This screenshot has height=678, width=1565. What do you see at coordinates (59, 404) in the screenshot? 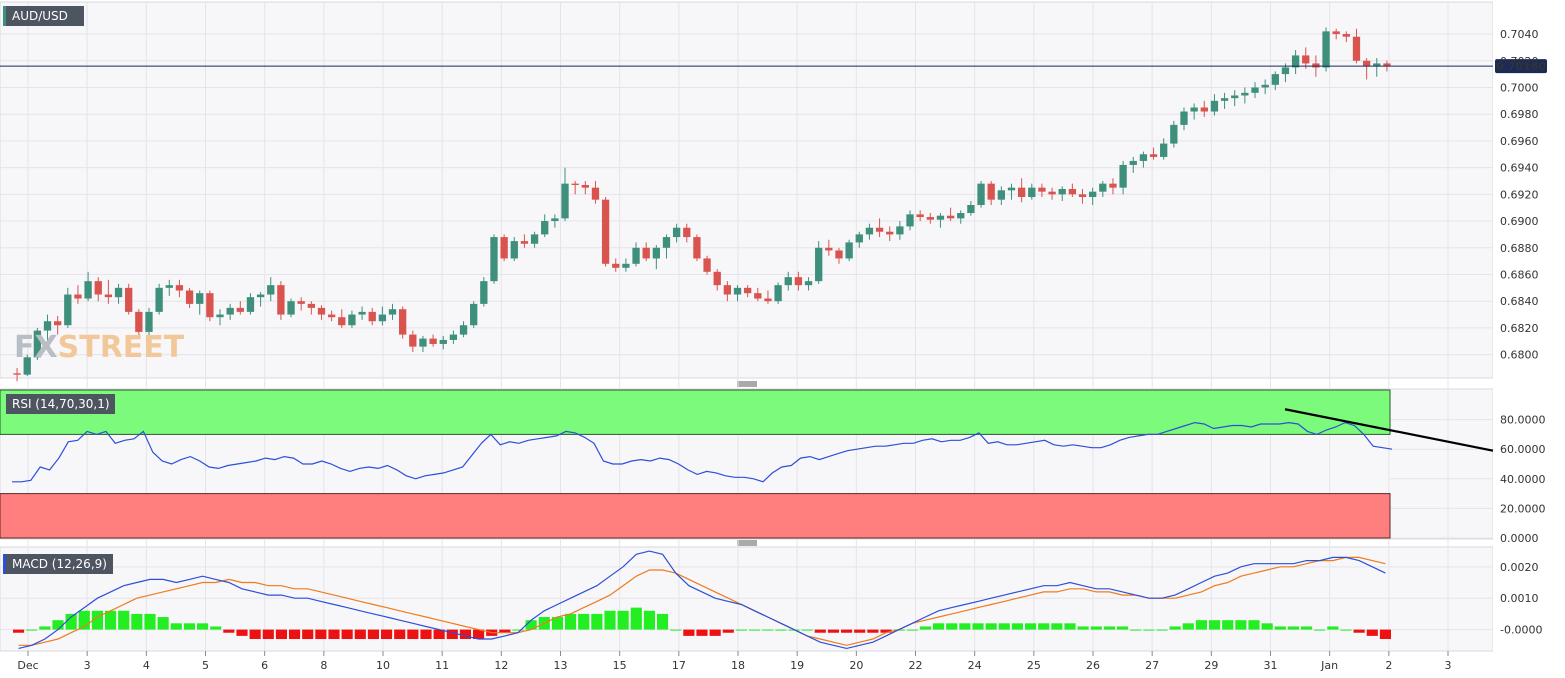
I see `rsi-label: RSI (14,70,30,1)` at bounding box center [59, 404].